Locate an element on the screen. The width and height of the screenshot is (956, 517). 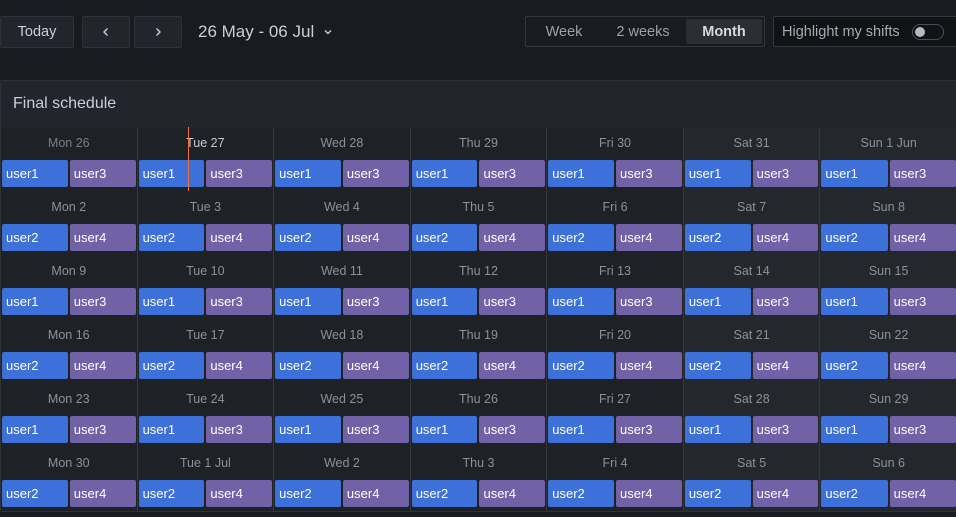
day-label: Sun 22 is located at coordinates (888, 335).